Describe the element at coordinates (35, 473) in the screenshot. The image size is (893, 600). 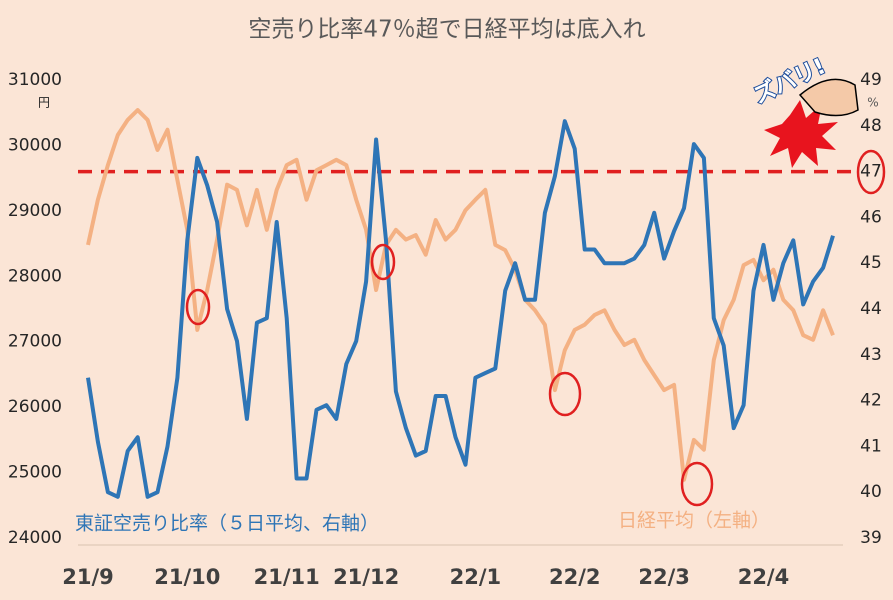
I see `y-tick-label: 25000` at that location.